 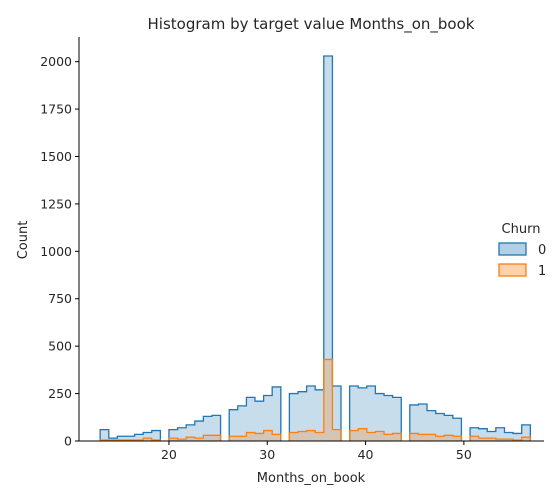 What do you see at coordinates (60, 346) in the screenshot?
I see `y-tick-label: 500` at bounding box center [60, 346].